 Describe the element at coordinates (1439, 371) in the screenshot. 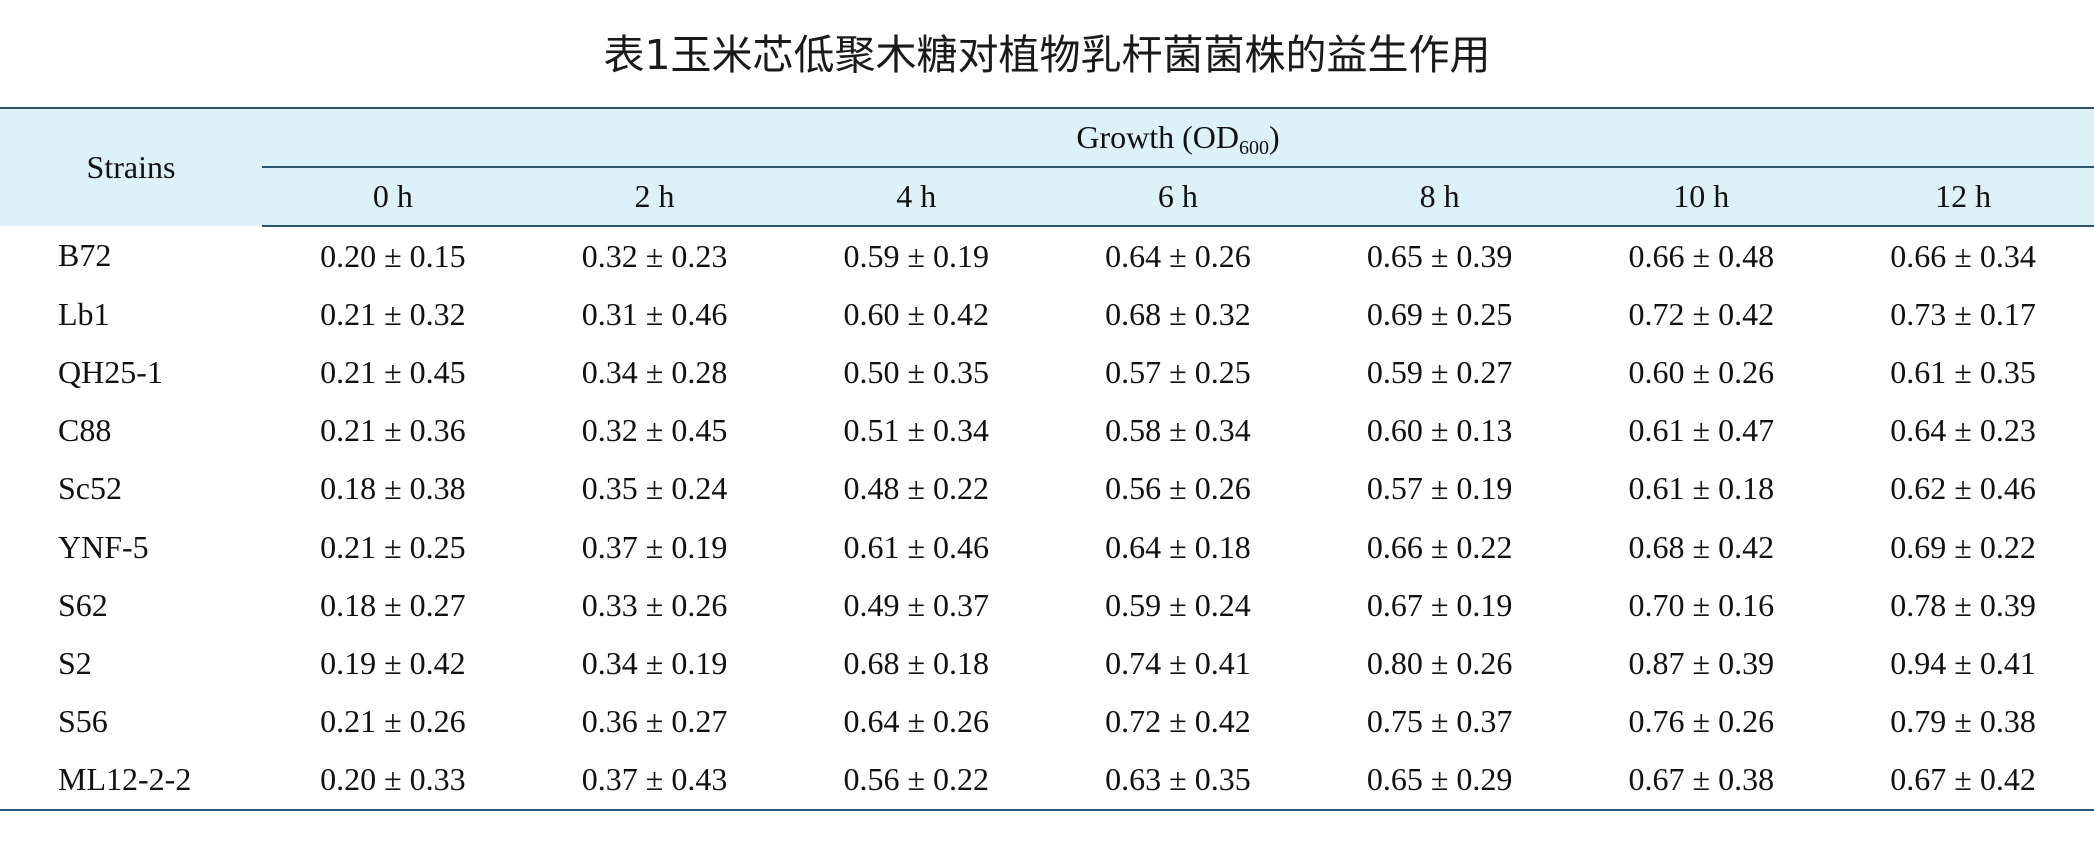

I see `growth-value-cell: 0.59 ± 0.27` at that location.